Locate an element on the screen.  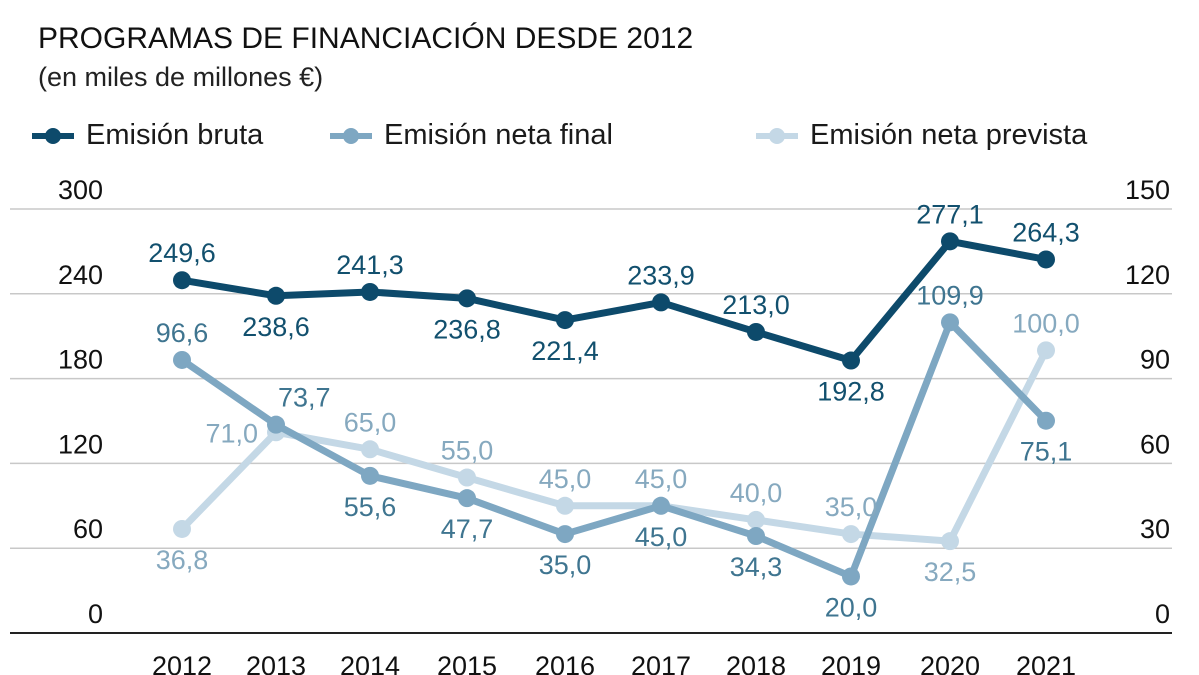
chart-subtitle: (en miles de millones €) is located at coordinates (181, 77).